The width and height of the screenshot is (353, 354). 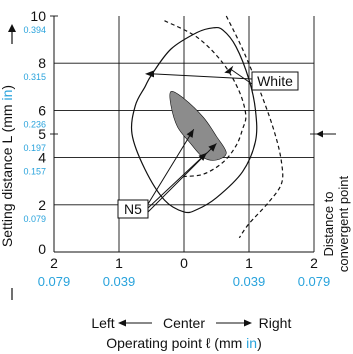 I want to click on svg-text: Setting distance L (mm in), so click(x=7, y=166).